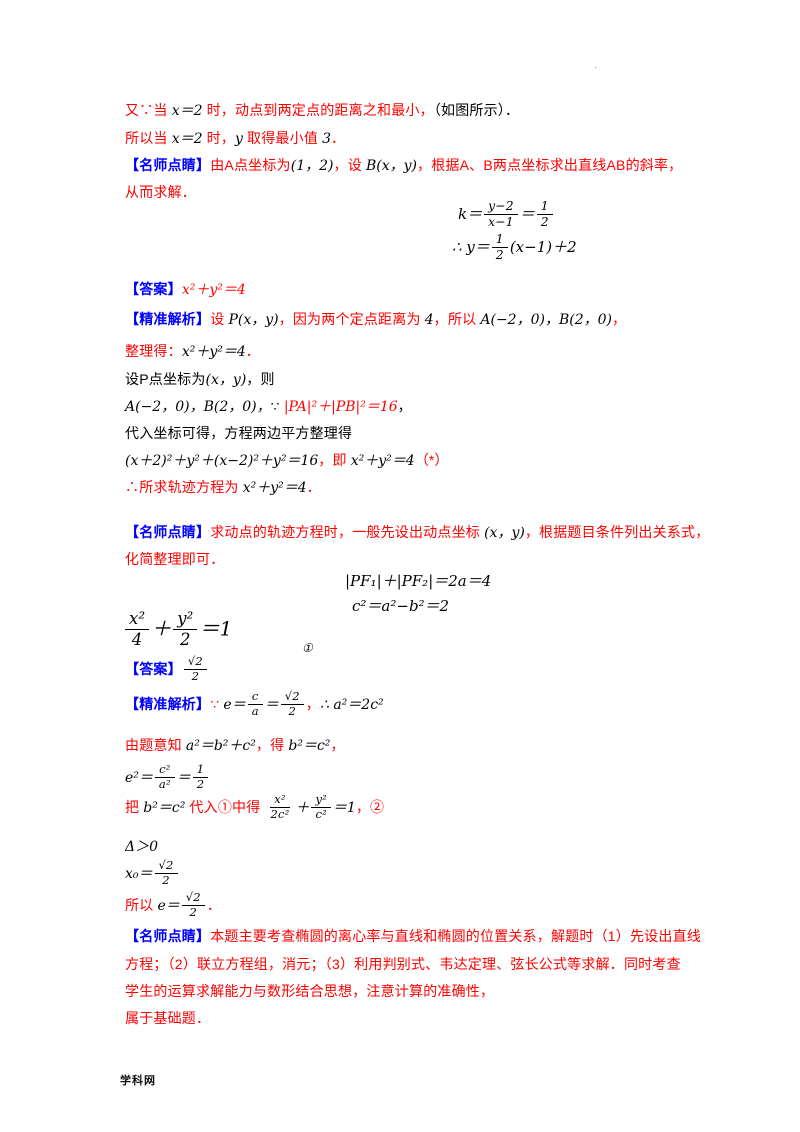 The height and width of the screenshot is (1132, 800). What do you see at coordinates (351, 319) in the screenshot?
I see `text-segment: ，因为两个定点距离为` at bounding box center [351, 319].